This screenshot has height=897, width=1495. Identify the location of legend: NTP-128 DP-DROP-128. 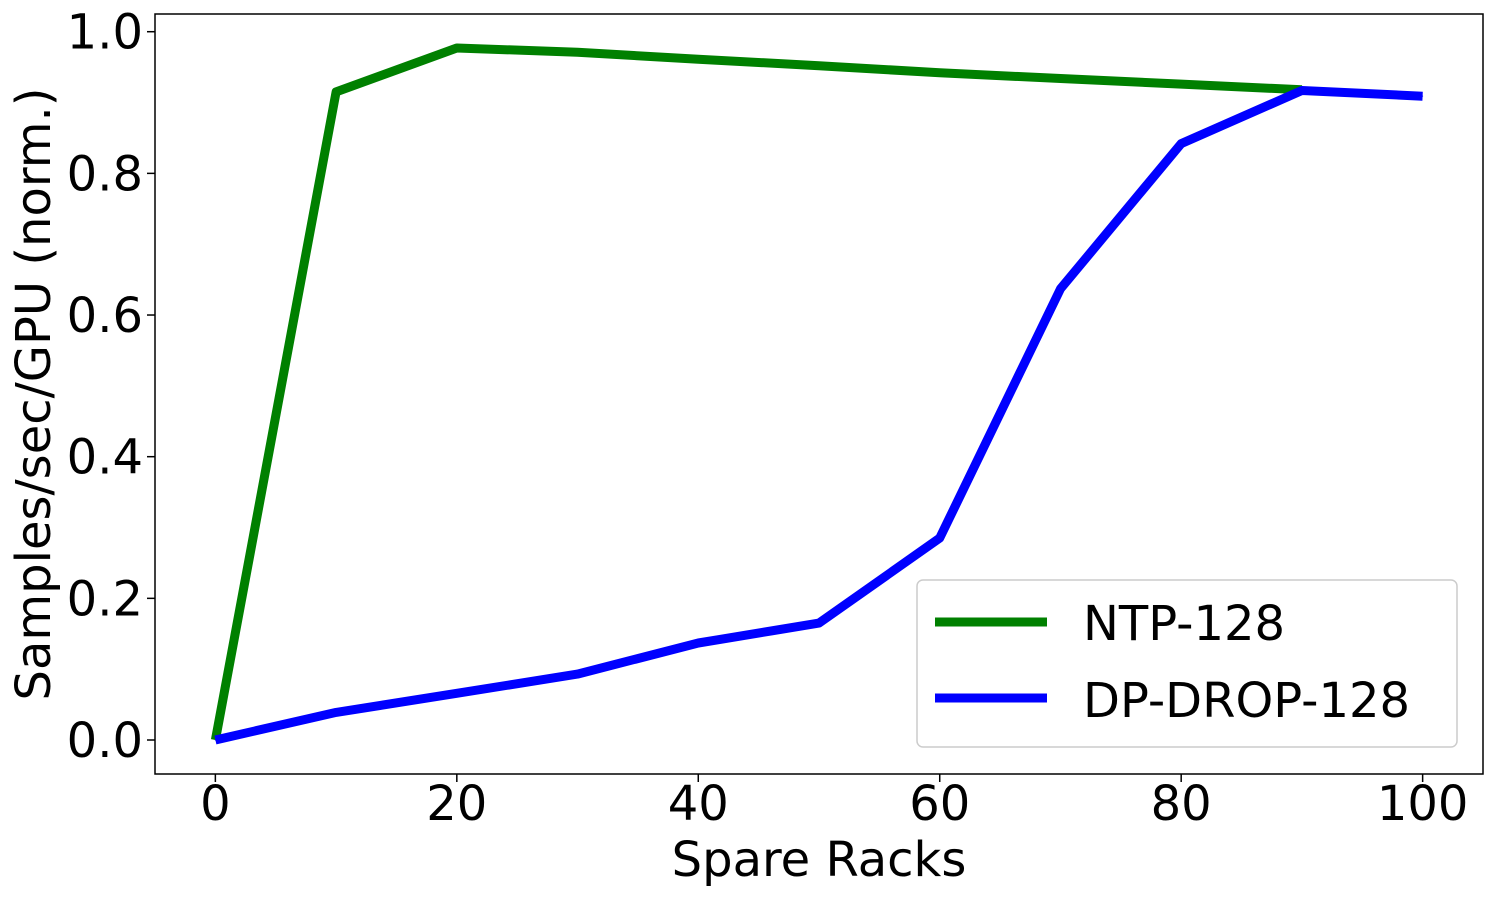
(1187, 663).